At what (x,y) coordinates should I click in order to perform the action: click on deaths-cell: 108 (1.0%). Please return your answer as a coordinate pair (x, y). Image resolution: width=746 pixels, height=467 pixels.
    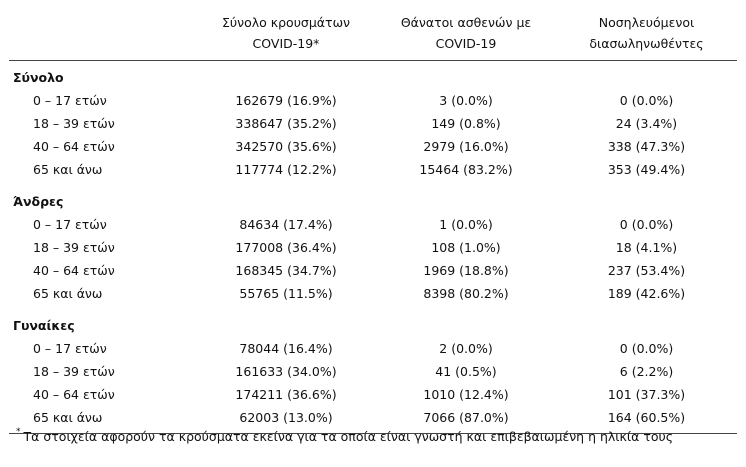
    Looking at the image, I should click on (466, 247).